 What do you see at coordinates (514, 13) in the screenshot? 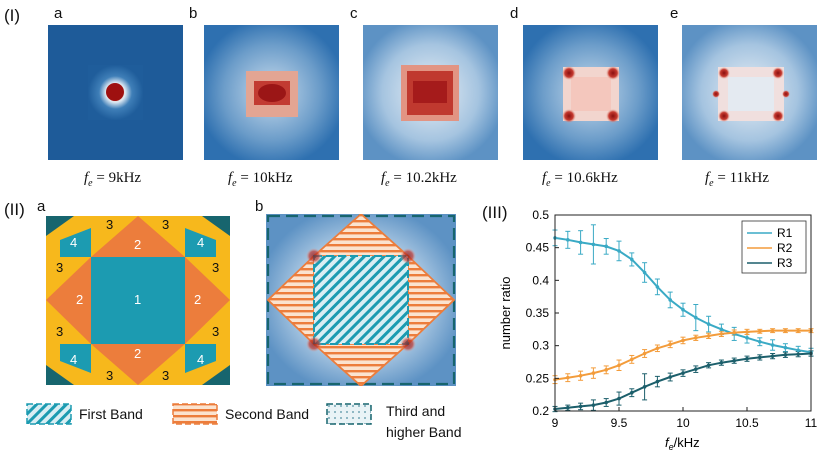
I see `panel-i-d-letter: d` at bounding box center [514, 13].